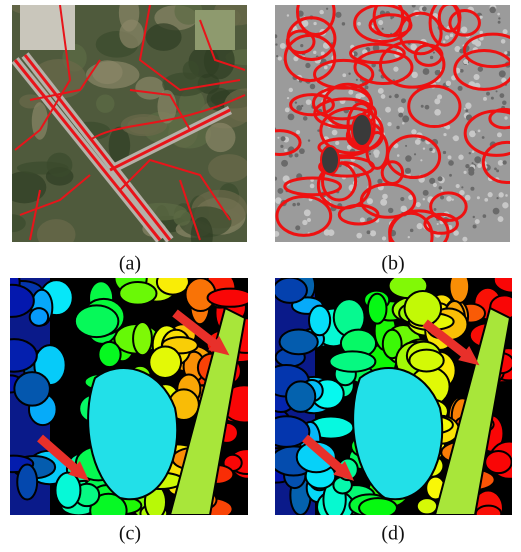  Describe the element at coordinates (55, 195) in the screenshot. I see `road-label` at that location.